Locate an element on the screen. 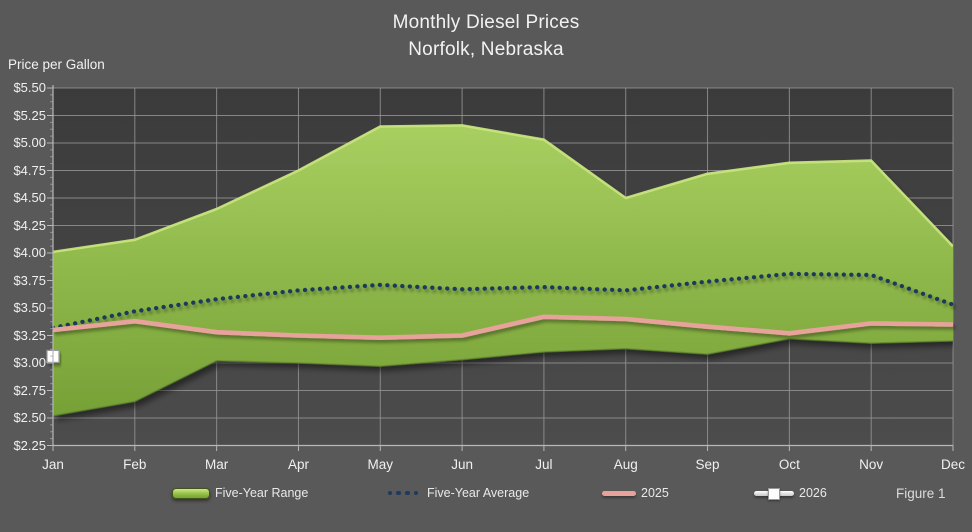 The height and width of the screenshot is (532, 972). chart-title-line1: Monthly Diesel Prices is located at coordinates (486, 22).